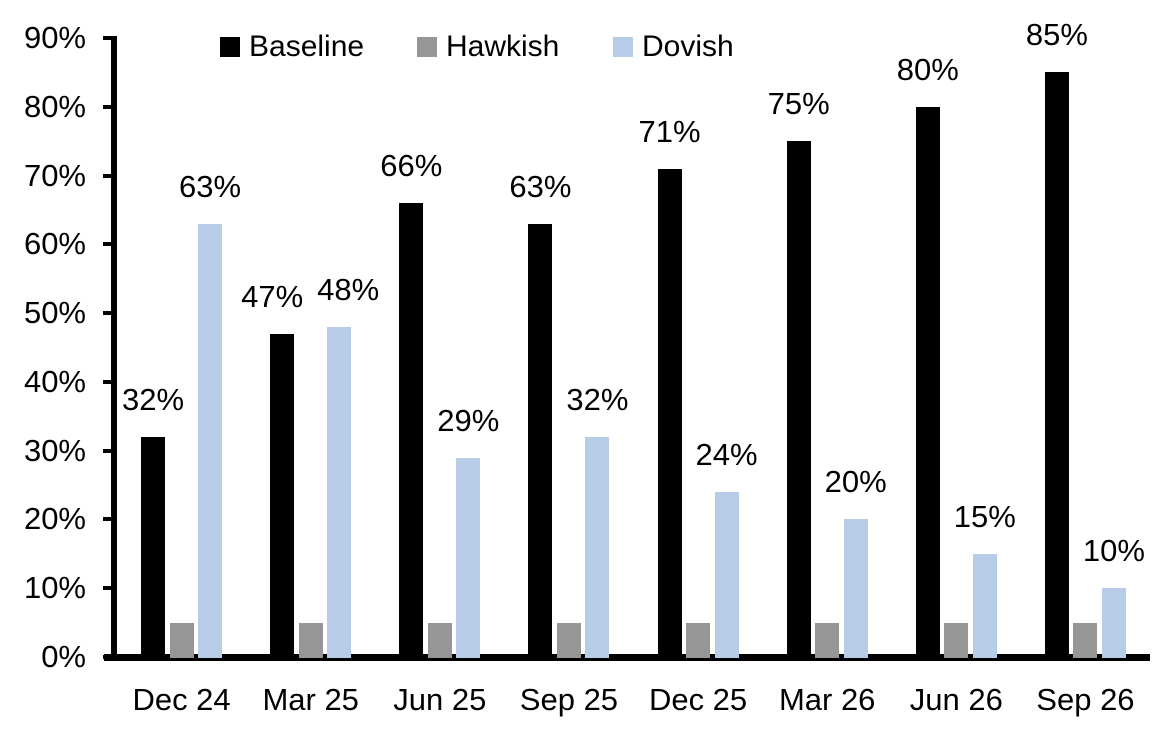  What do you see at coordinates (726, 454) in the screenshot?
I see `data-label-dovish: 24%` at bounding box center [726, 454].